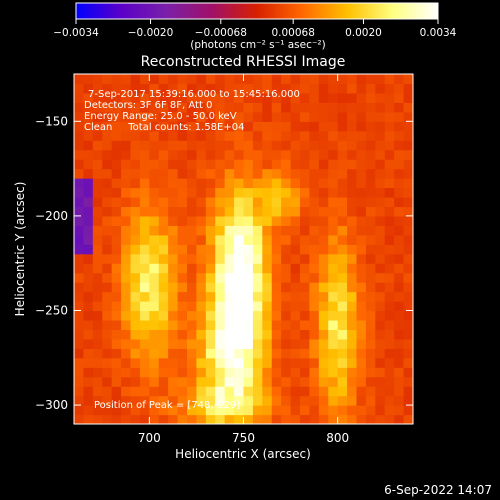  What do you see at coordinates (51, 216) in the screenshot?
I see `y-tick-label: −200` at bounding box center [51, 216].